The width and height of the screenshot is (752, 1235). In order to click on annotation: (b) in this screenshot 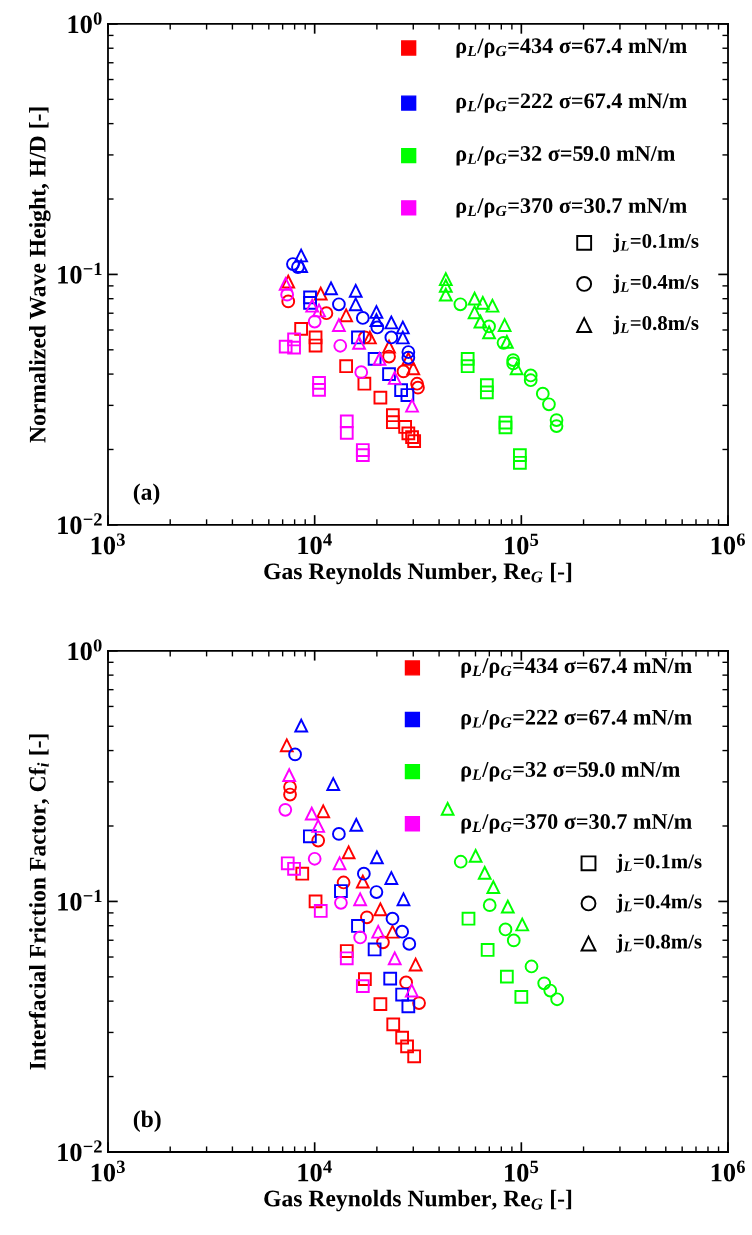, I will do `click(147, 1121)`.